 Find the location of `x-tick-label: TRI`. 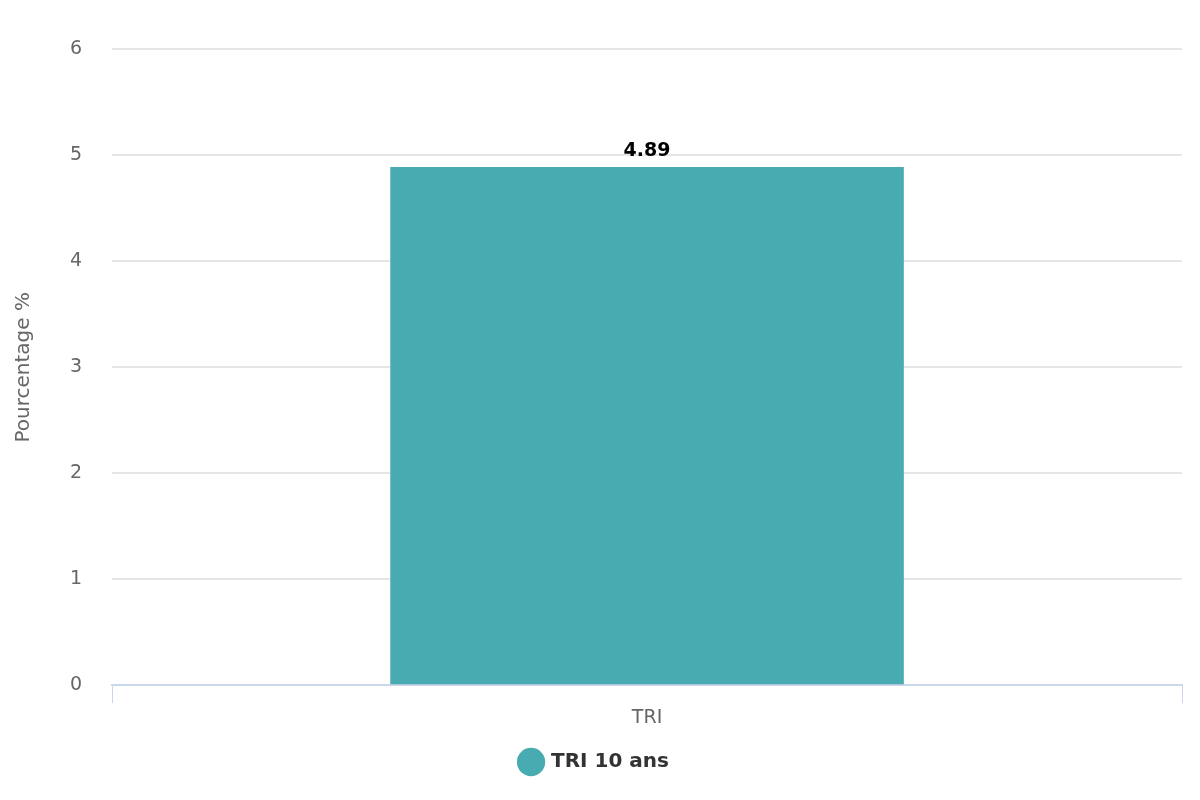

x-tick-label: TRI is located at coordinates (646, 715).